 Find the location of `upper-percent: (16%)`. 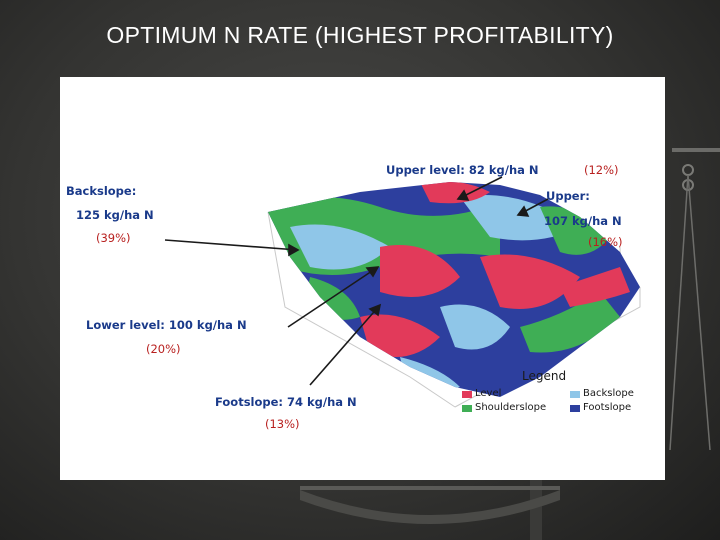

upper-percent: (16%) is located at coordinates (605, 242).